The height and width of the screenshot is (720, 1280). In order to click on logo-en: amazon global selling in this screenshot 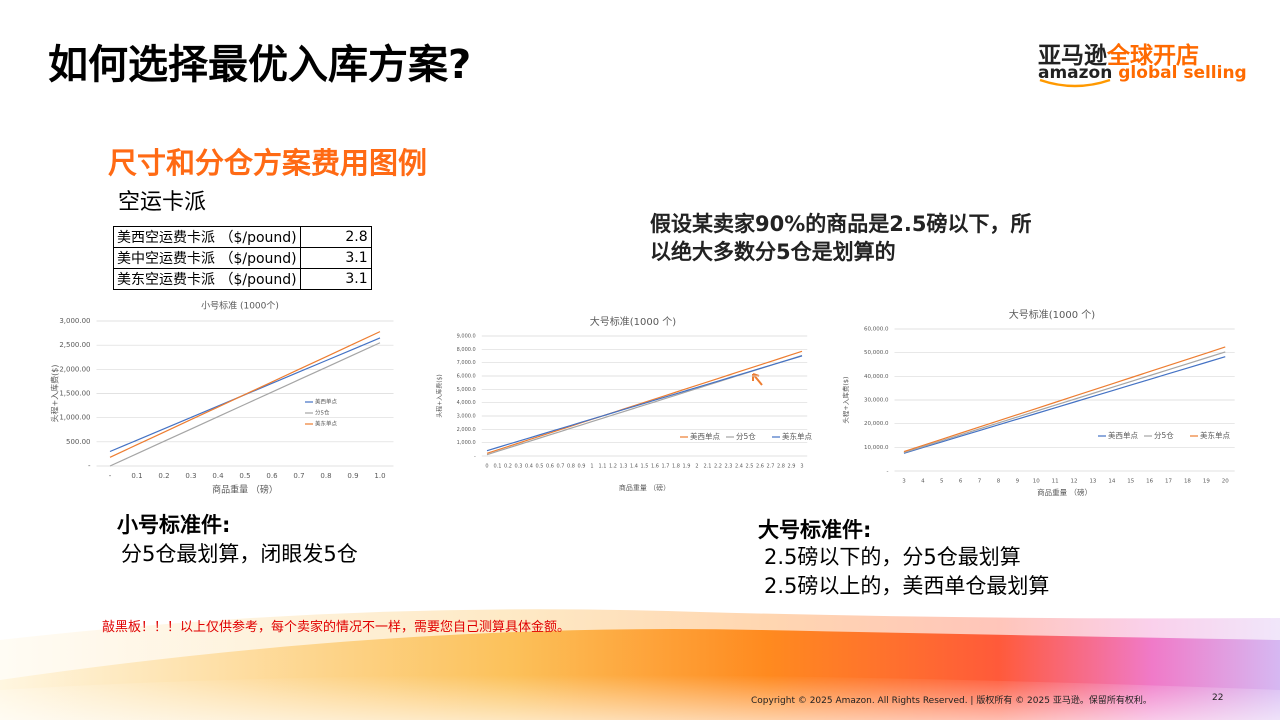, I will do `click(1142, 73)`.